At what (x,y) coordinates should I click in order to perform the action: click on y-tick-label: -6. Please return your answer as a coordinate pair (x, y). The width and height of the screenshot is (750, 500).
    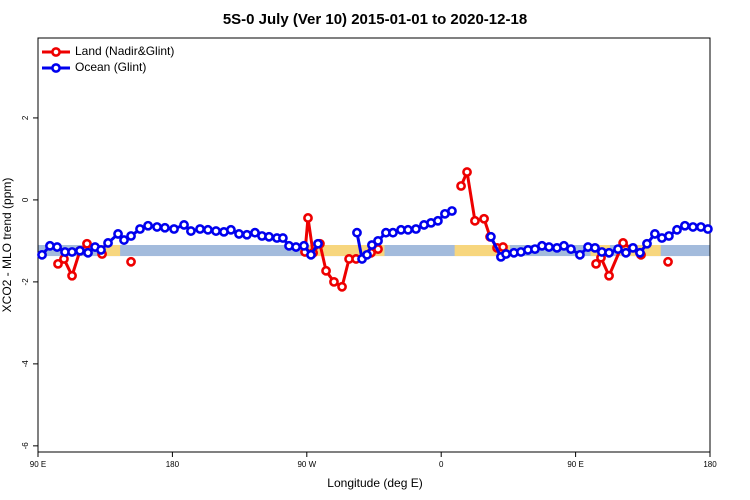
    Looking at the image, I should click on (25, 446).